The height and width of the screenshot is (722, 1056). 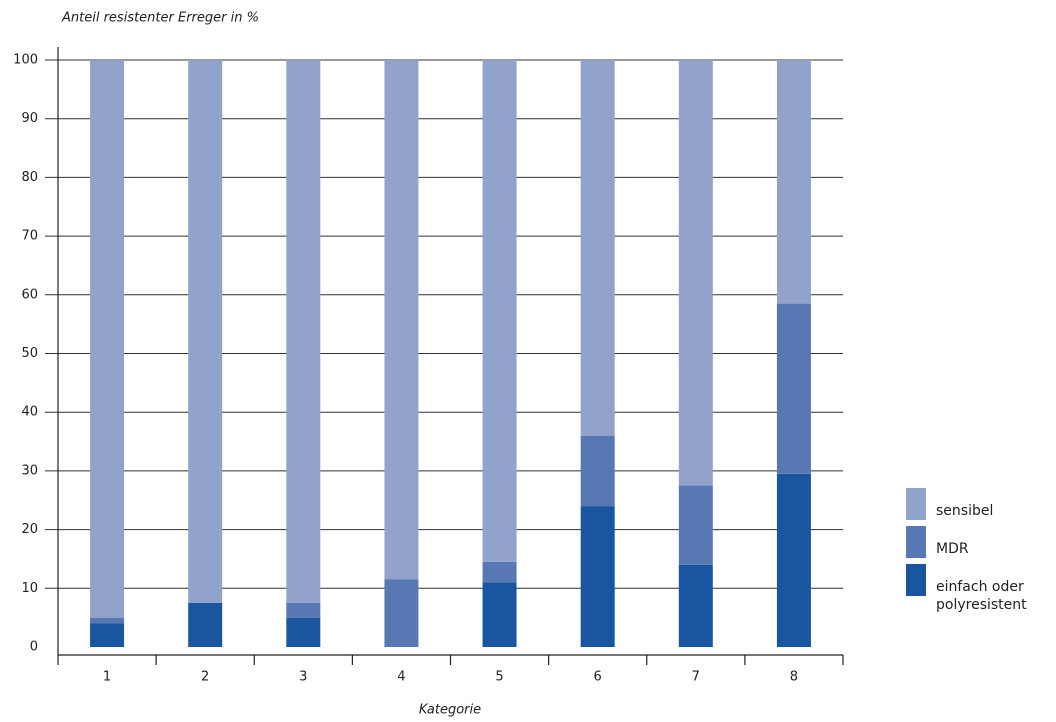 I want to click on y-tick-label: 0, so click(x=34, y=647).